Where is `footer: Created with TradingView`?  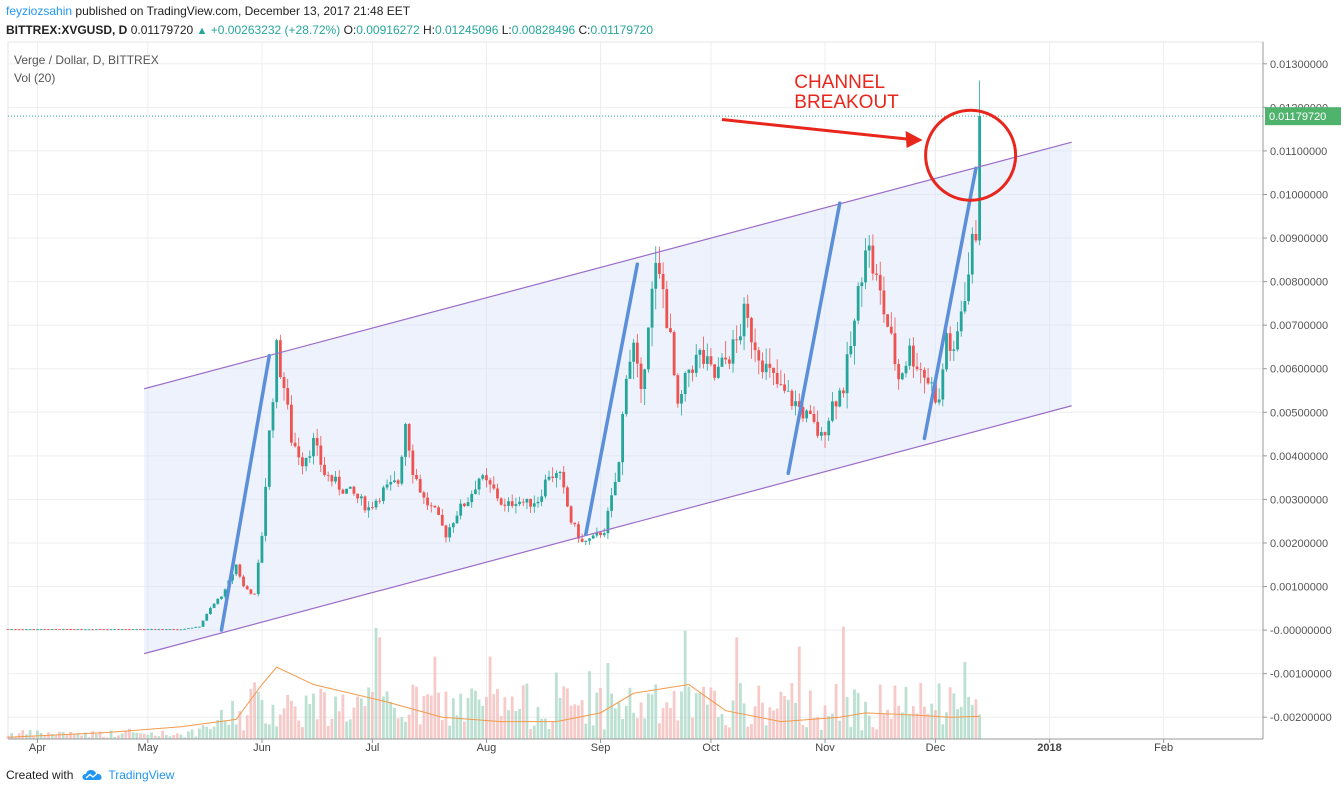 footer: Created with TradingView is located at coordinates (90, 775).